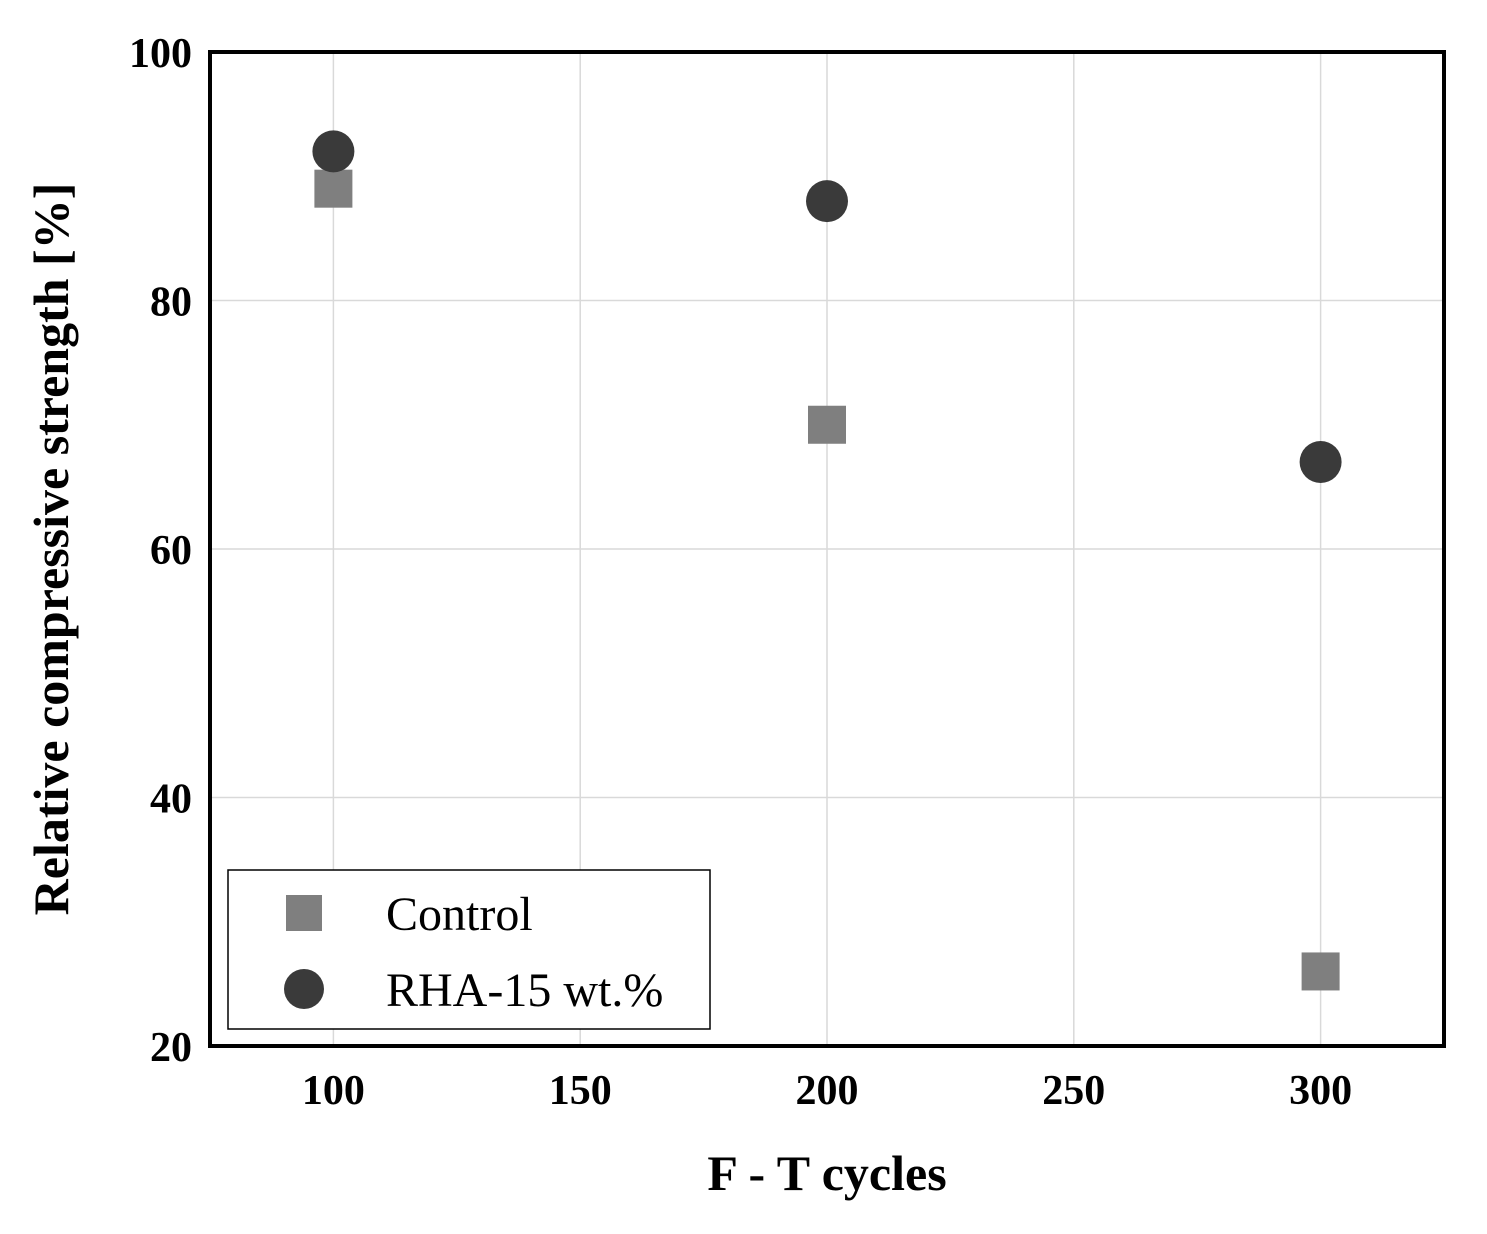 The image size is (1487, 1234). I want to click on legend-marker-control, so click(304, 913).